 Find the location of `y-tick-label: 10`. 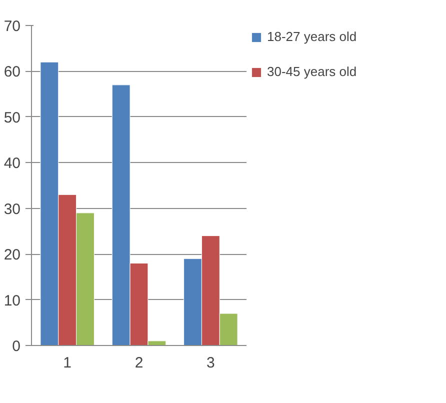

y-tick-label: 10 is located at coordinates (12, 301).